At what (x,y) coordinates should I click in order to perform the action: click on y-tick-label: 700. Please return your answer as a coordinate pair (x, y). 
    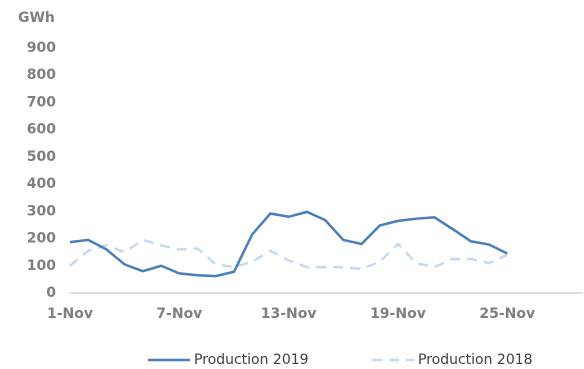
    Looking at the image, I should click on (41, 102).